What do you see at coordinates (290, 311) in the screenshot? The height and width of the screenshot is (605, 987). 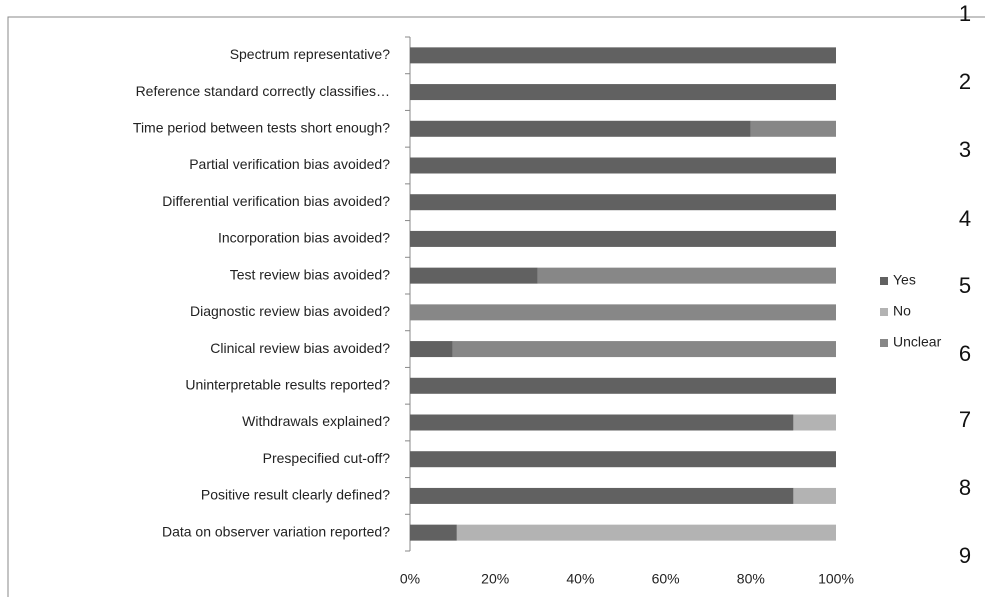 I see `category-label: Diagnostic review bias avoided?` at bounding box center [290, 311].